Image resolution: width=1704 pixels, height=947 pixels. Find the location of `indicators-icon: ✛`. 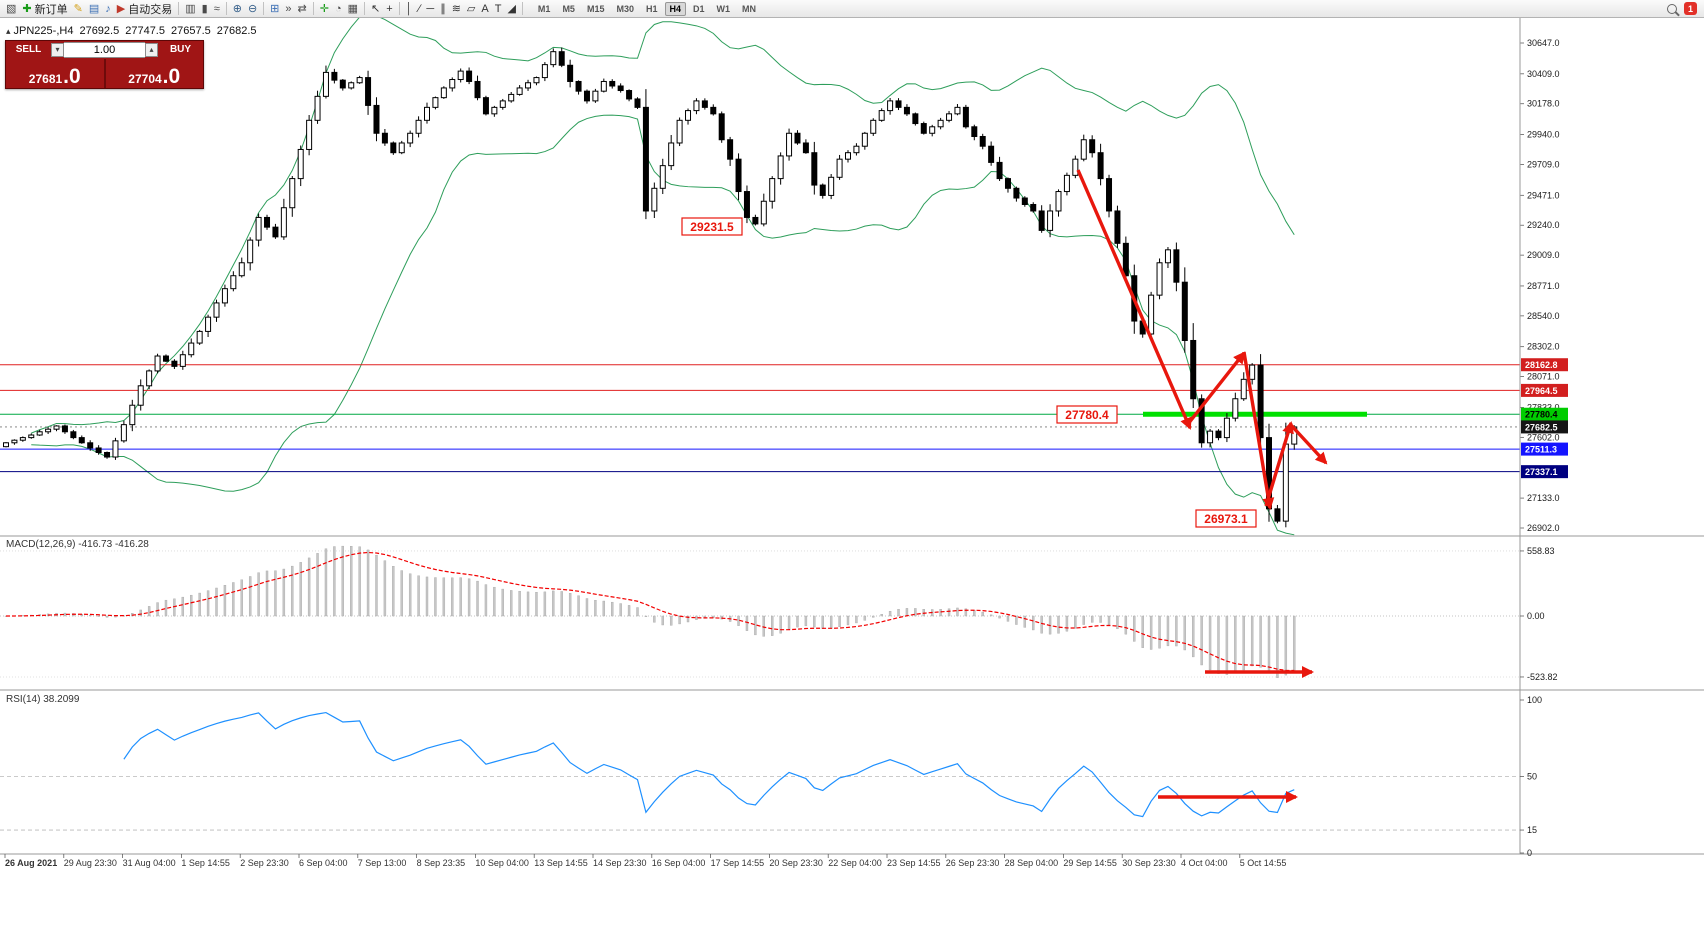

indicators-icon: ✛ is located at coordinates (324, 9).